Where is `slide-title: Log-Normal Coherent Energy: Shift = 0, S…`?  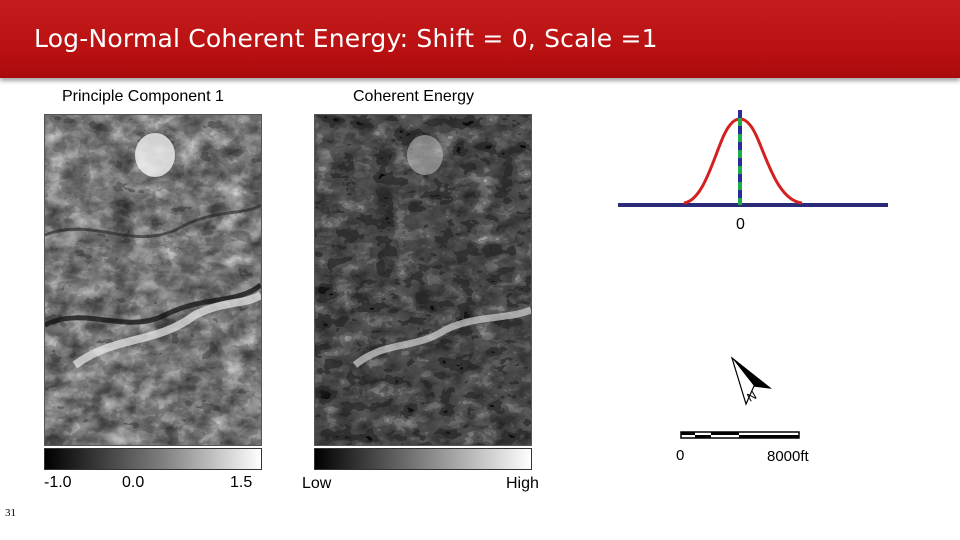 slide-title: Log-Normal Coherent Energy: Shift = 0, S… is located at coordinates (346, 38).